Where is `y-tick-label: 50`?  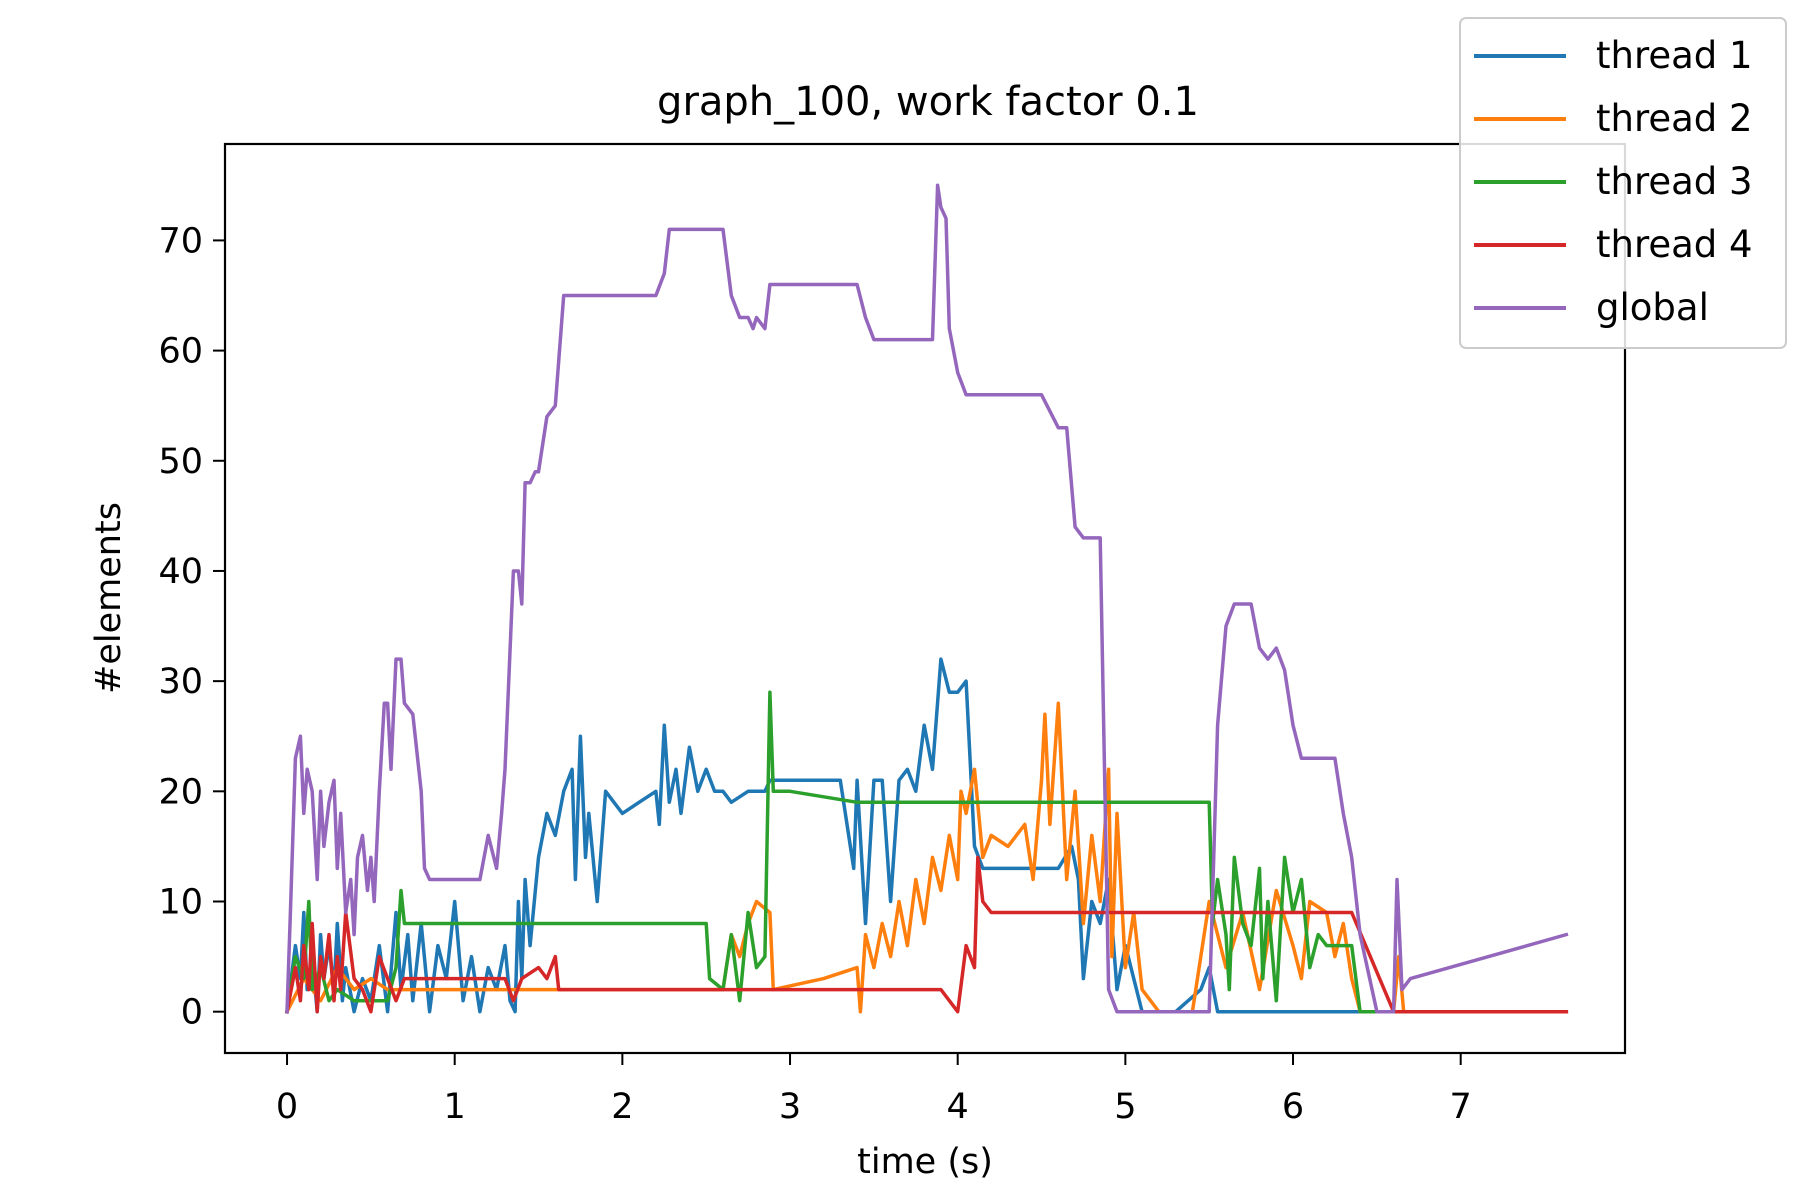
y-tick-label: 50 is located at coordinates (180, 462).